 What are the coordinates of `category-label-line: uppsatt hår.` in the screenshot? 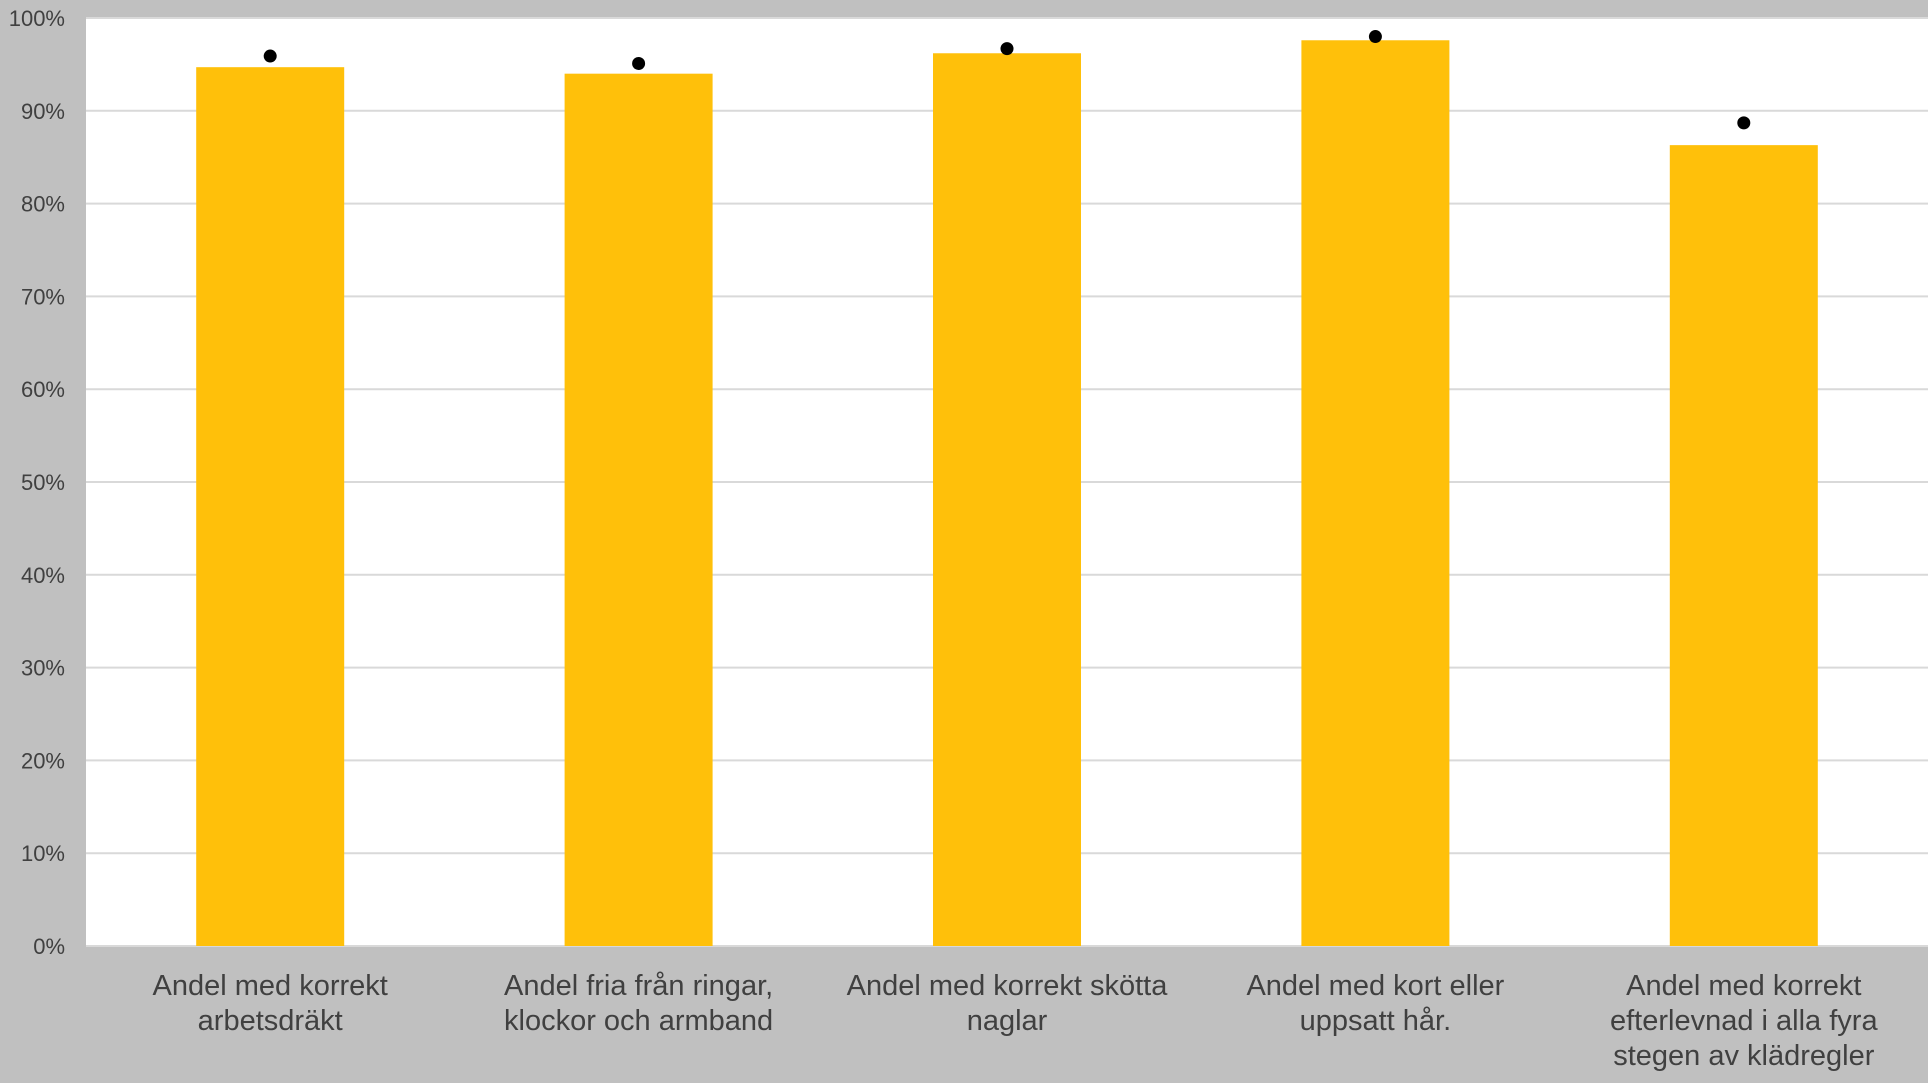 It's located at (1376, 1021).